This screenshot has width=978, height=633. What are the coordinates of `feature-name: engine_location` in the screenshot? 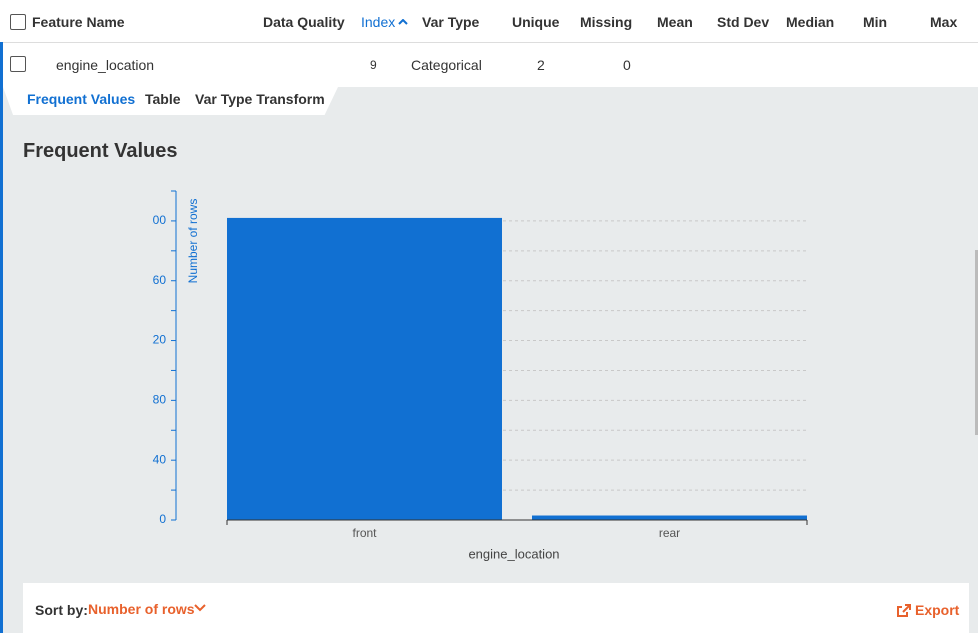 It's located at (105, 65).